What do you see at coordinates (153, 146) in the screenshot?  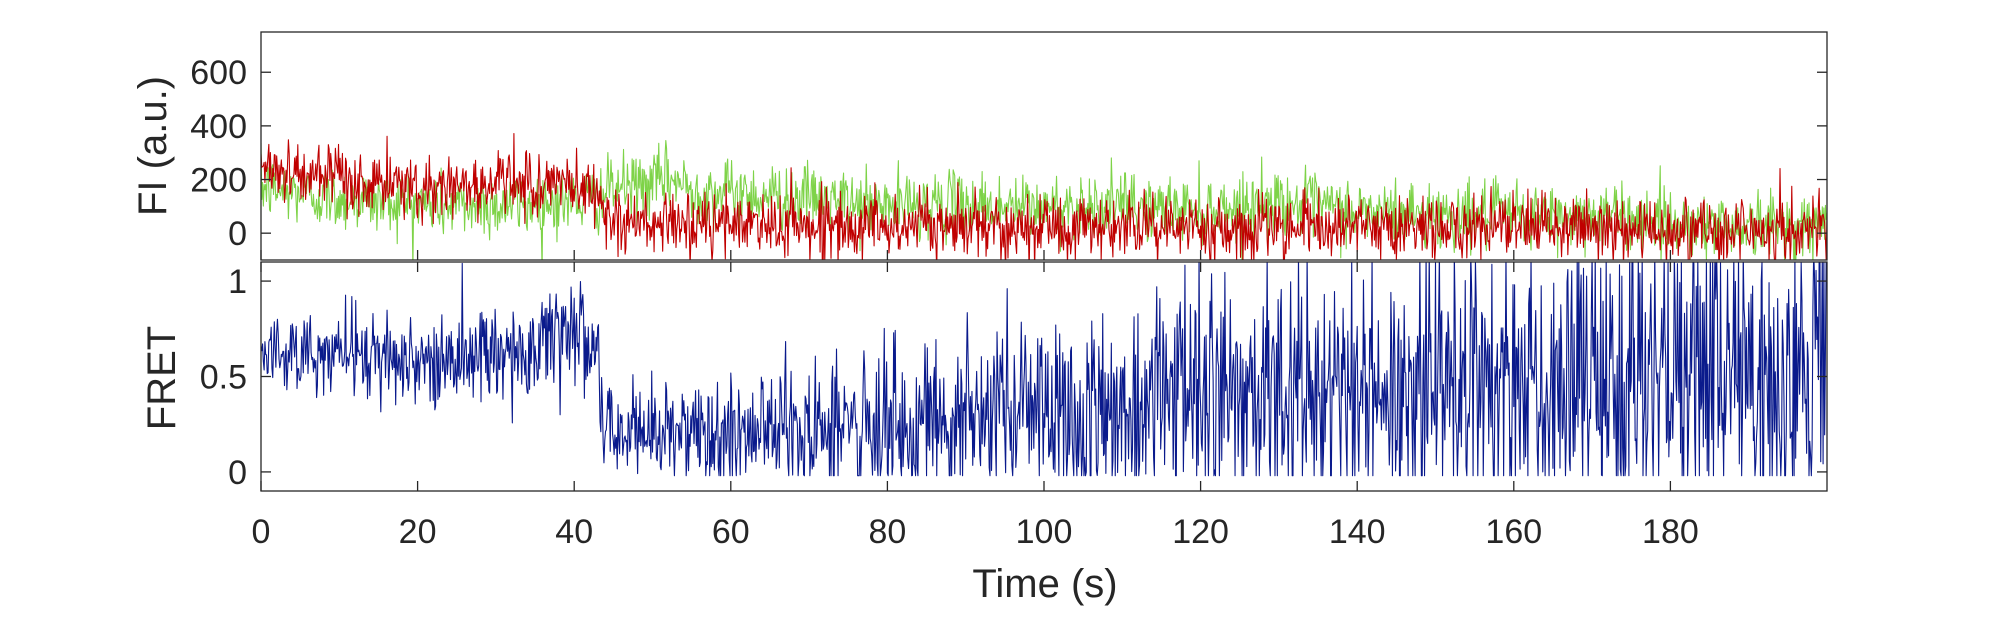 I see `fluorescence-y-axis-label: FI (a.u.)` at bounding box center [153, 146].